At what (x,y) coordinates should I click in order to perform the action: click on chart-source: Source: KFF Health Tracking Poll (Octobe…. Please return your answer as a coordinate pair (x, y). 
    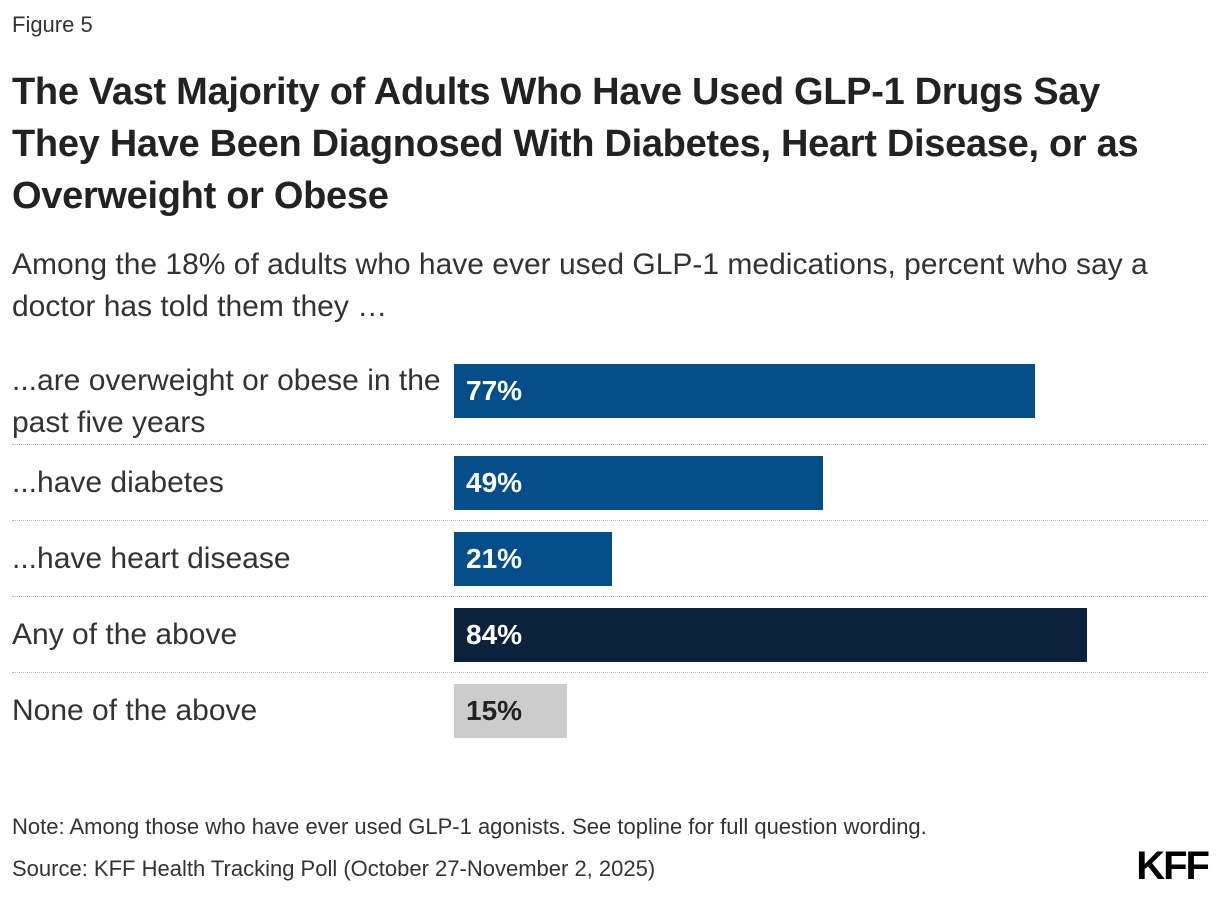
    Looking at the image, I should click on (334, 868).